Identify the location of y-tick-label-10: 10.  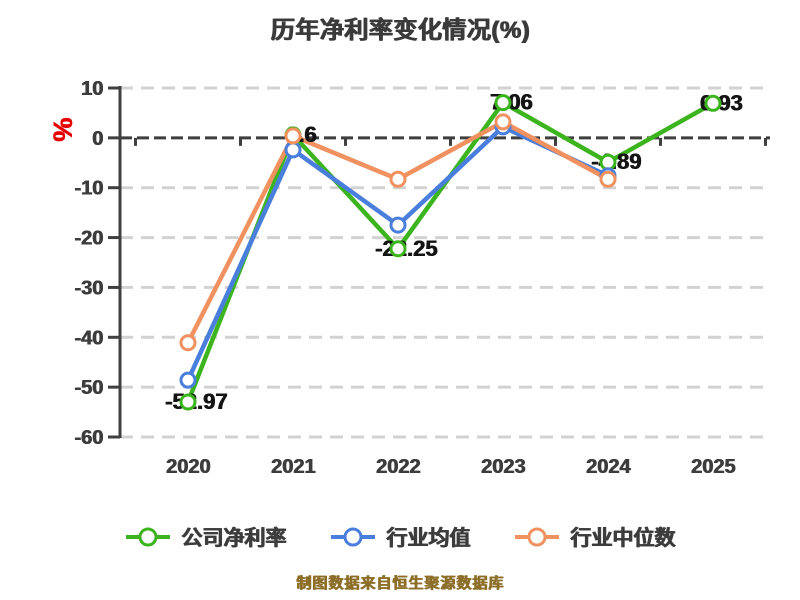
(92, 89).